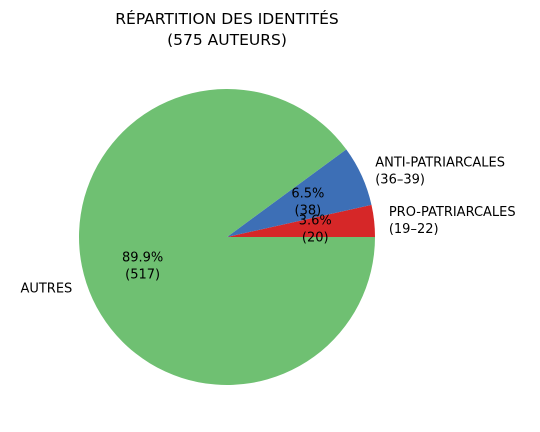  Describe the element at coordinates (142, 267) in the screenshot. I see `slice-pct-label-2: 89.9% (517)` at that location.